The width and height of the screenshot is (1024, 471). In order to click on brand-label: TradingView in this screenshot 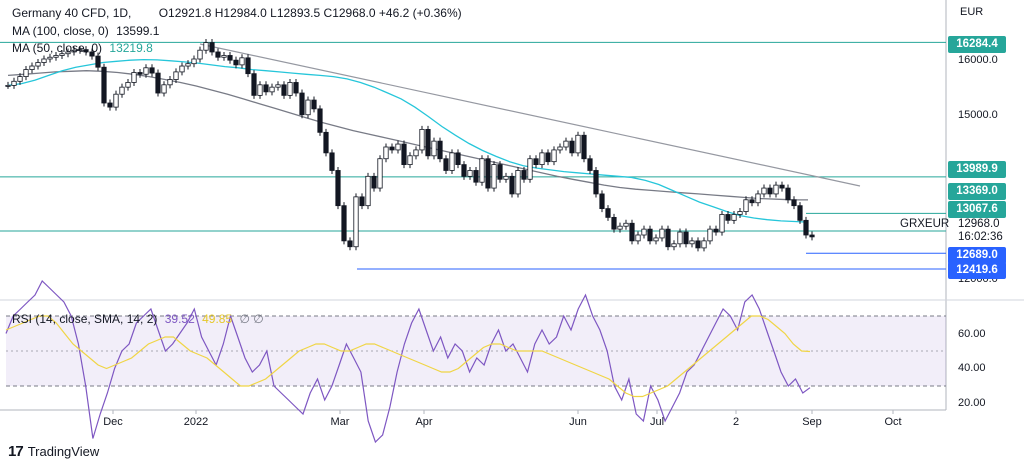, I will do `click(63, 451)`.